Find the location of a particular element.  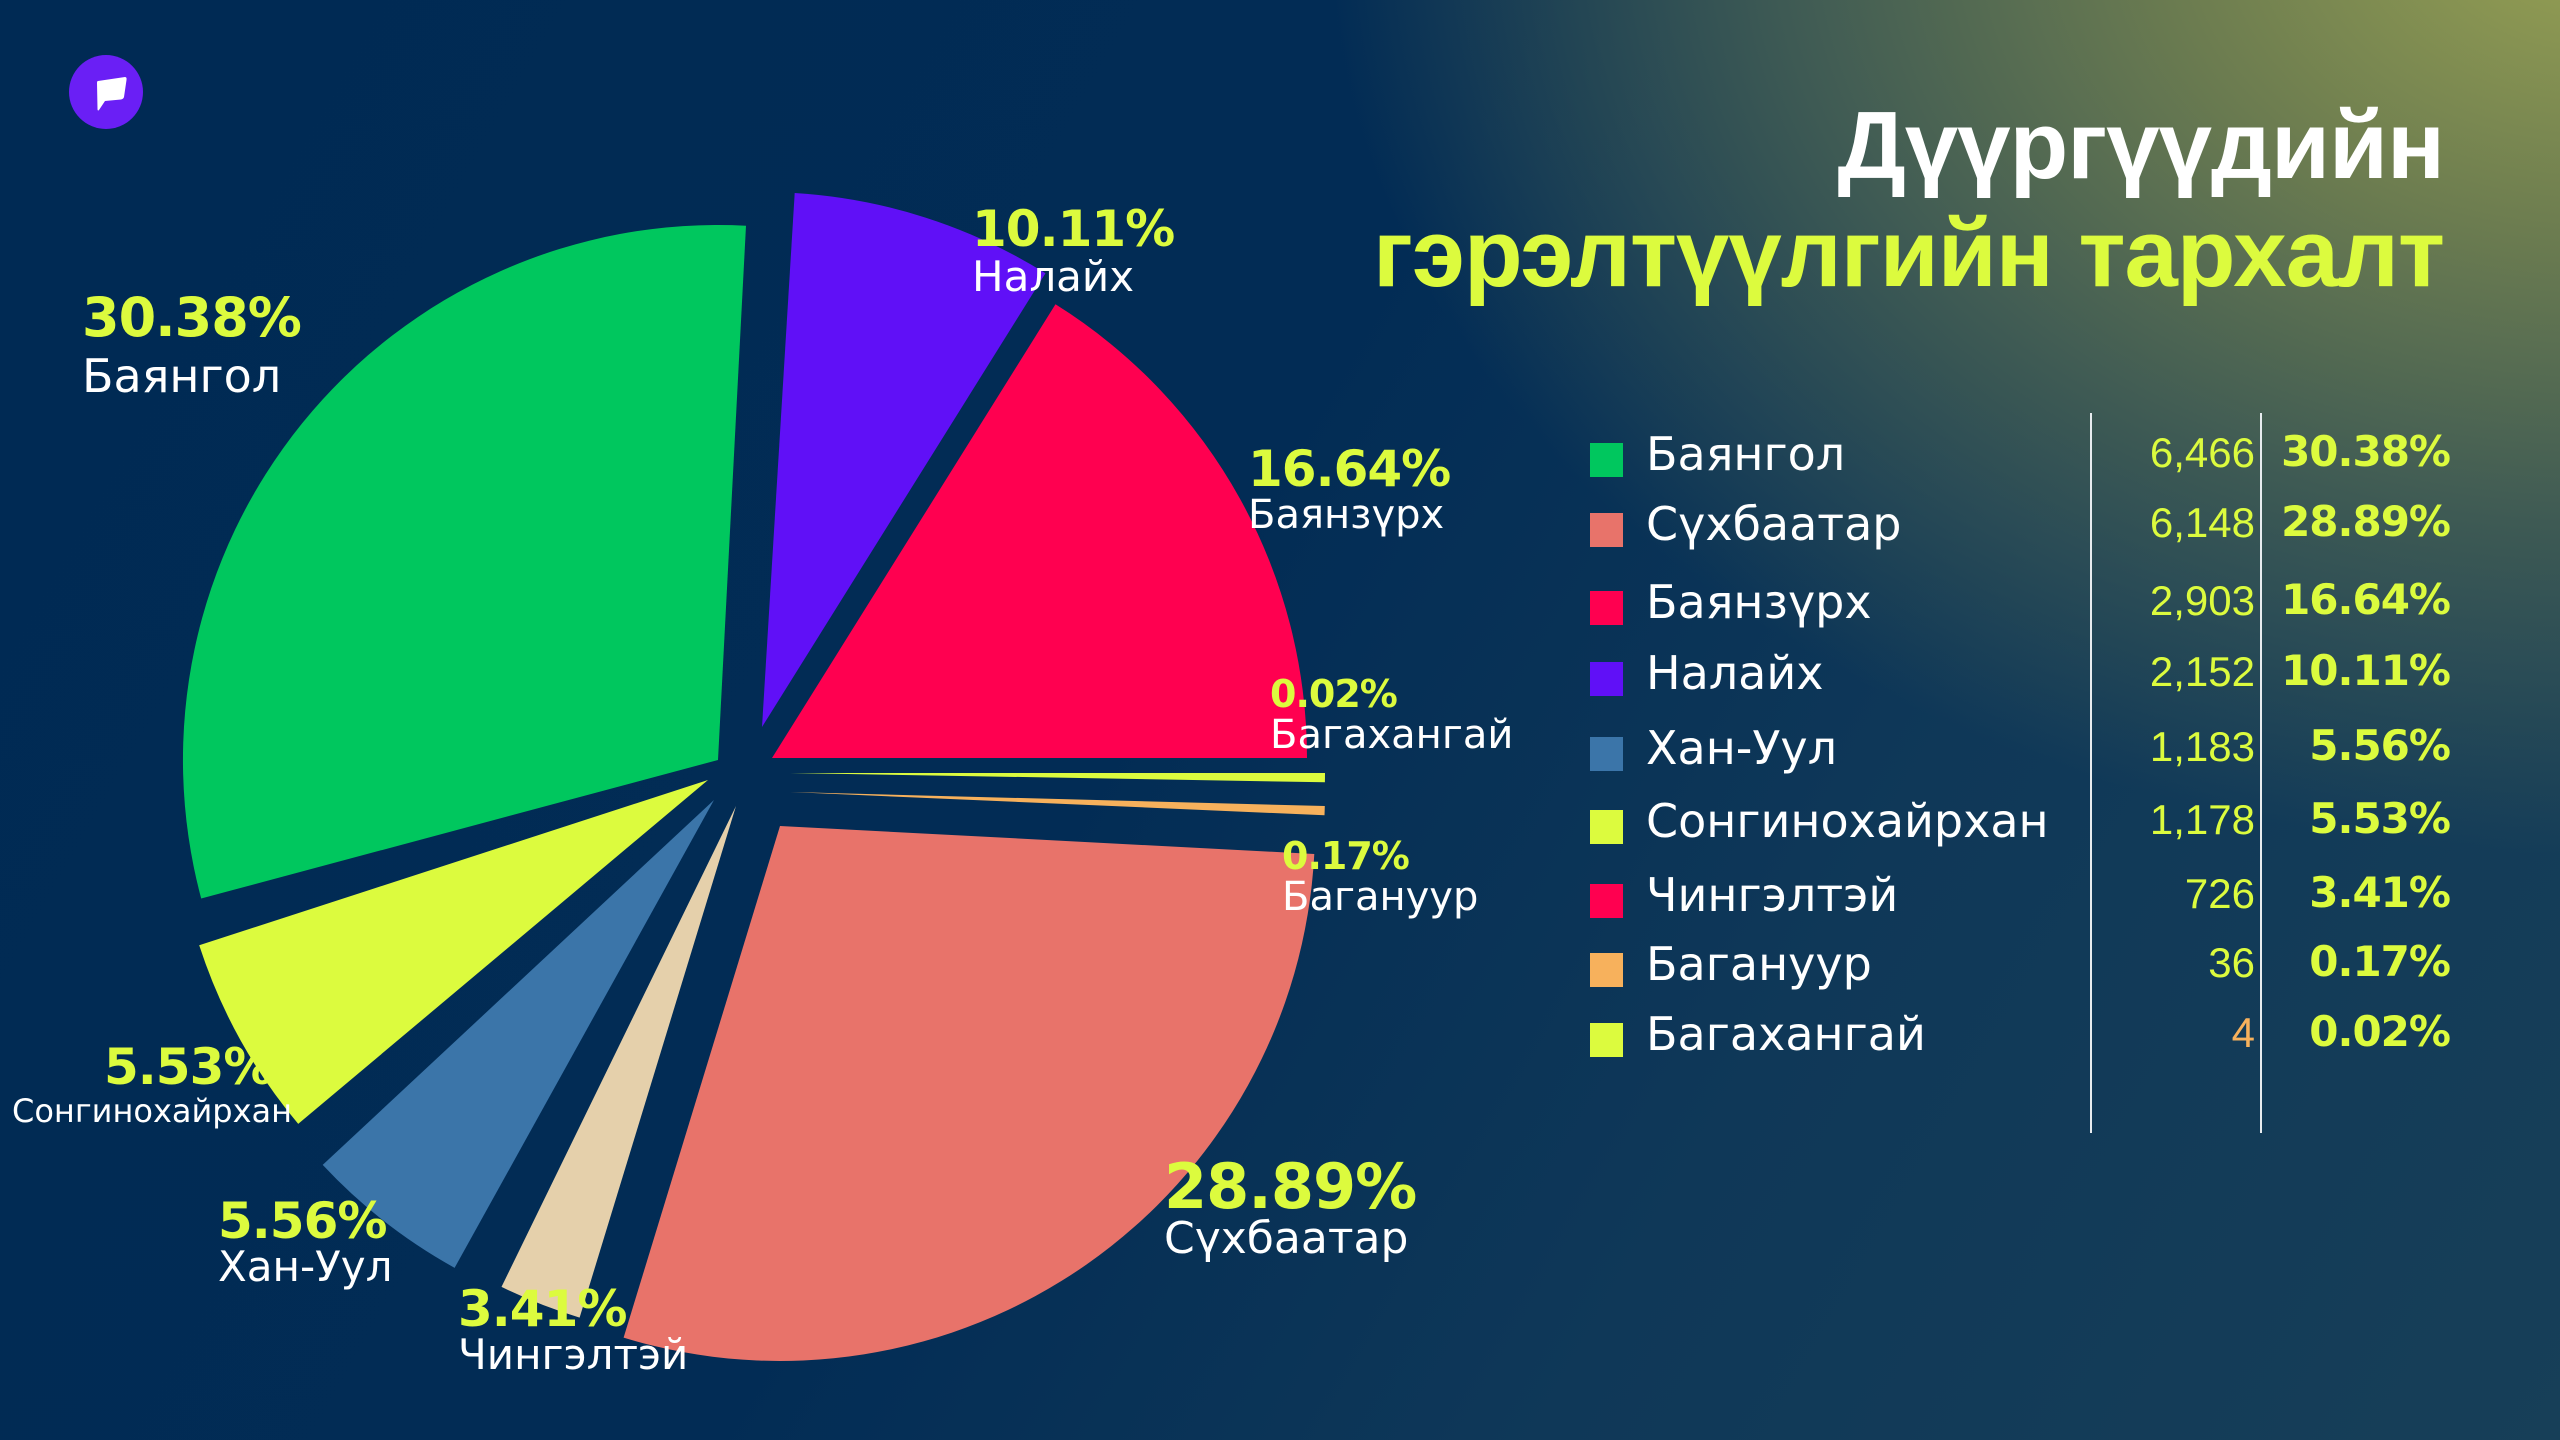

legend-name: Чингэлтэй is located at coordinates (1772, 895).